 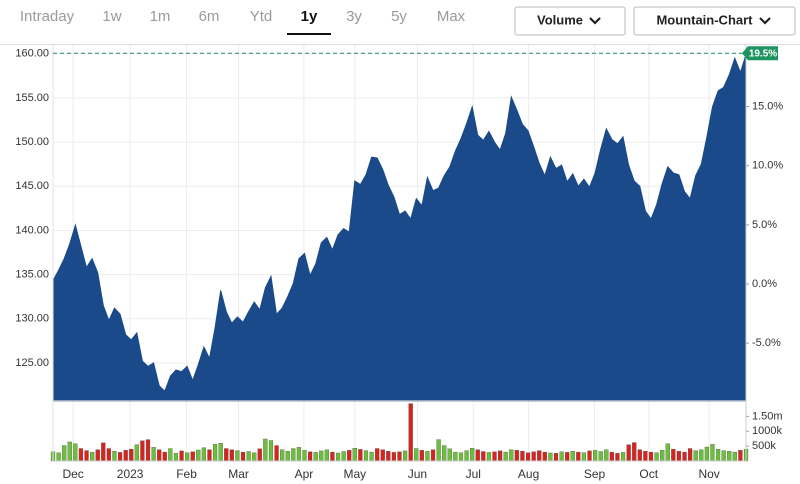 I want to click on y-tick-label: 145.00, so click(x=32, y=186).